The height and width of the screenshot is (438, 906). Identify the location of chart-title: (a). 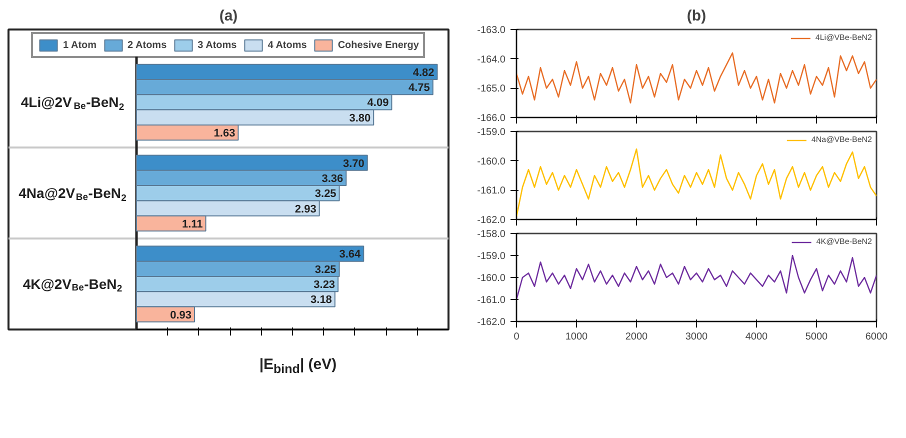
(228, 16).